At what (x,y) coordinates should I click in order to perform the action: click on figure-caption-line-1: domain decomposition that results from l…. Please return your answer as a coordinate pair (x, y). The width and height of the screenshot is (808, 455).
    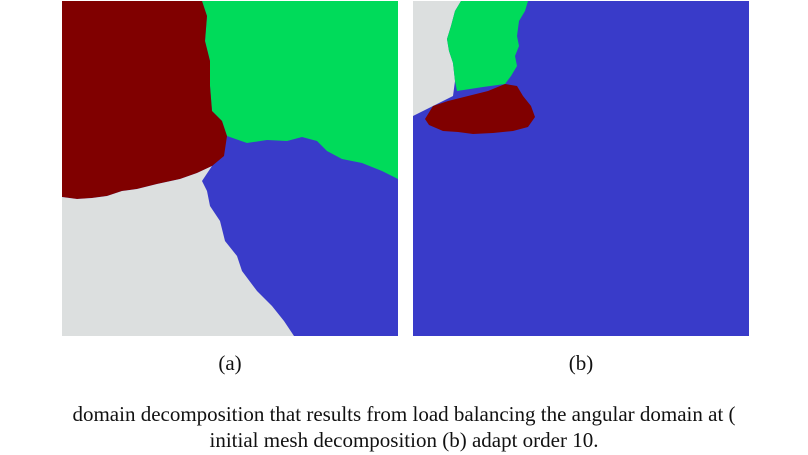
    Looking at the image, I should click on (404, 414).